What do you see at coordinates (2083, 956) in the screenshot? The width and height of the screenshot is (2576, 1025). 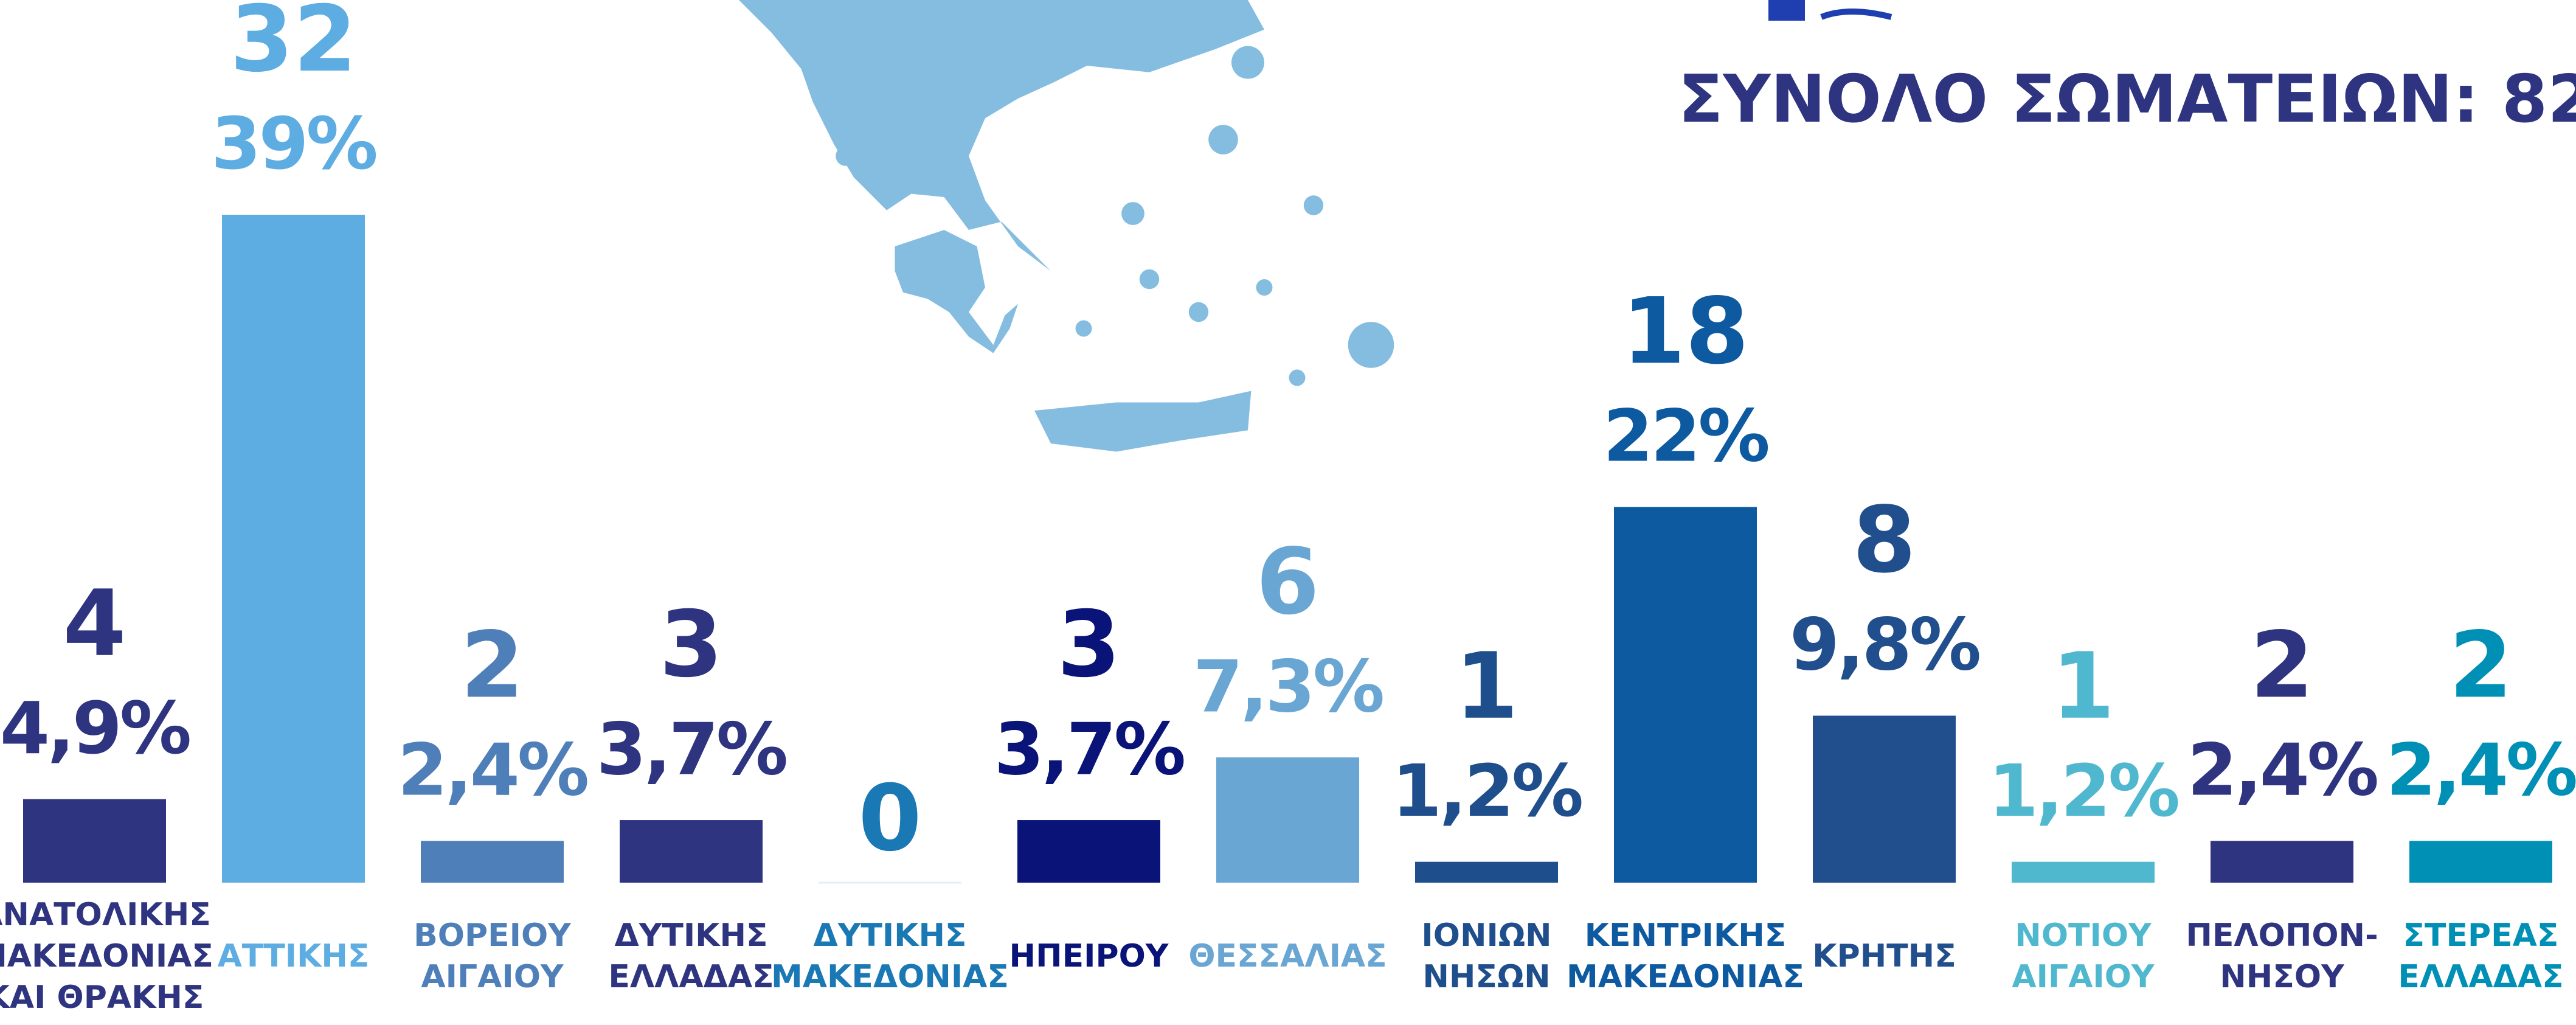 I see `category-label: ΝΟΤΙΟΥ ΑΙΓΑΙΟΥ` at bounding box center [2083, 956].